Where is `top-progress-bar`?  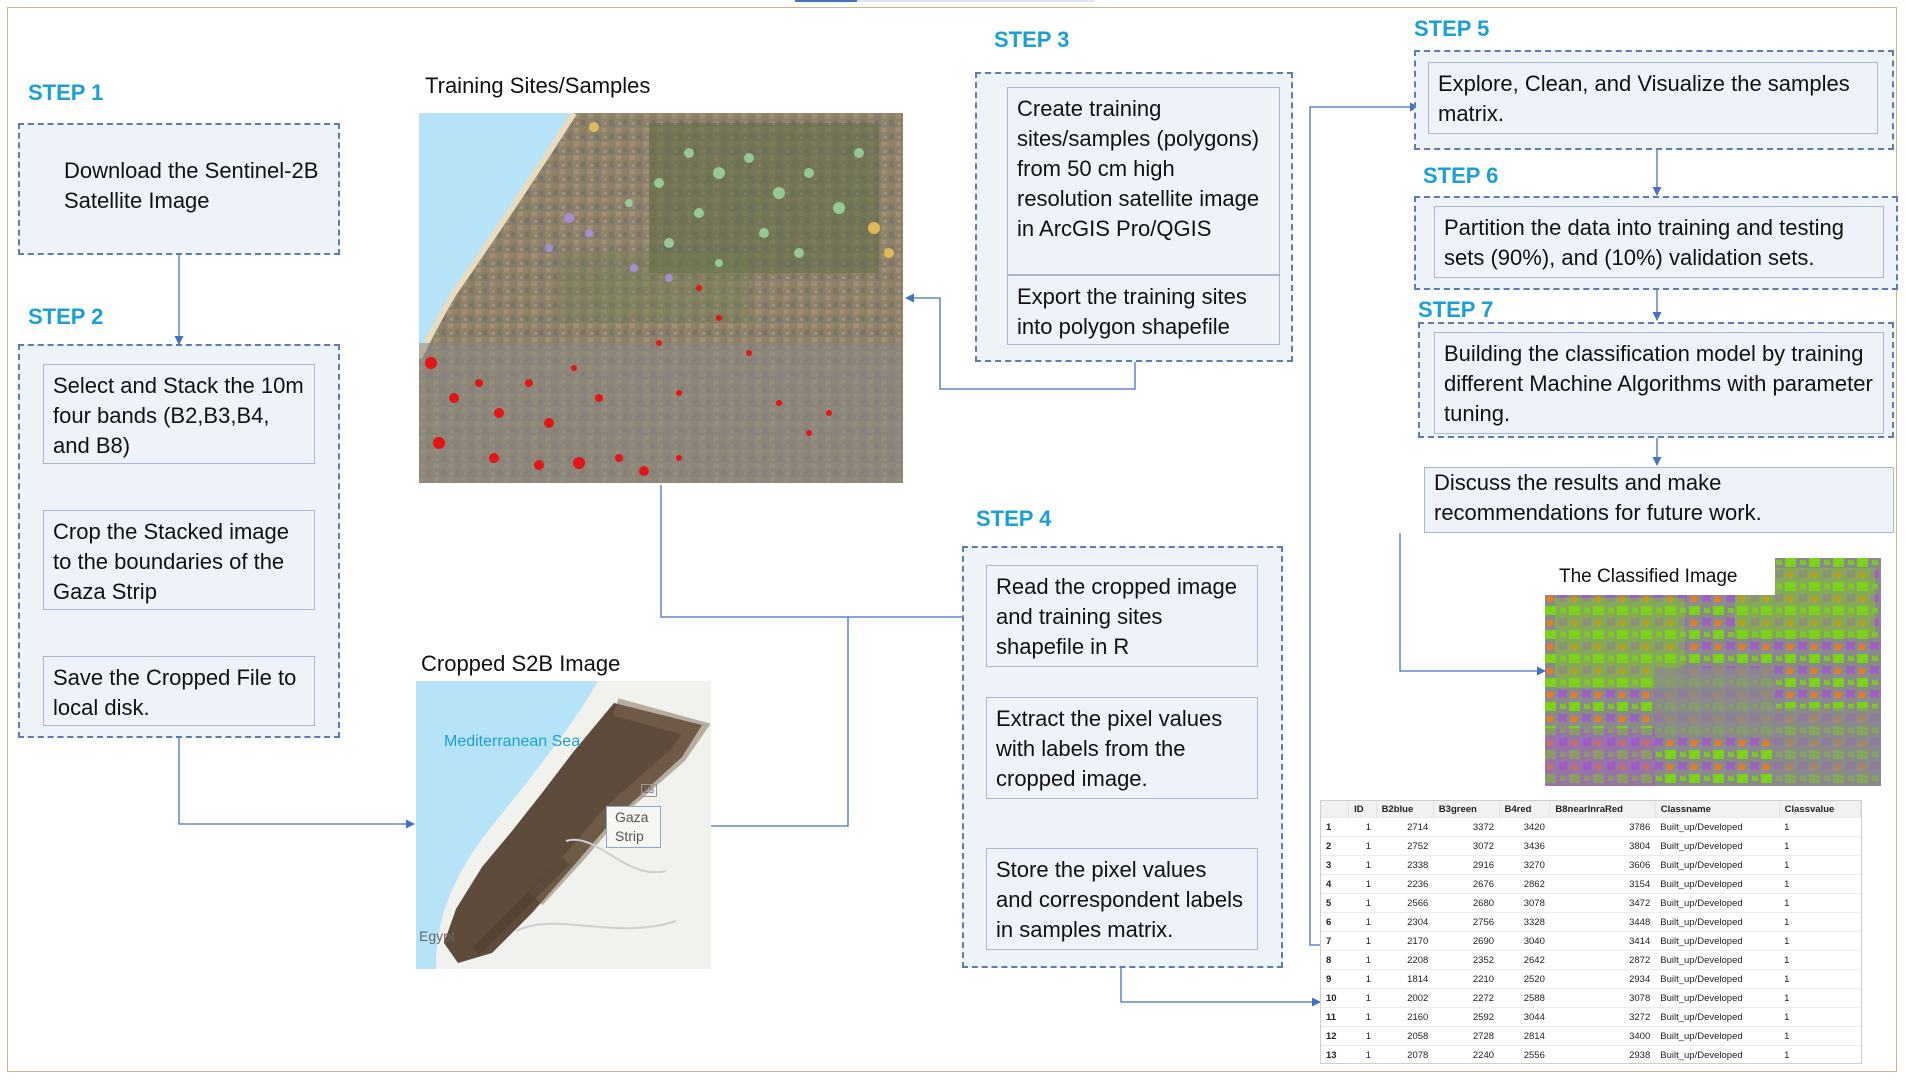
top-progress-bar is located at coordinates (945, 1).